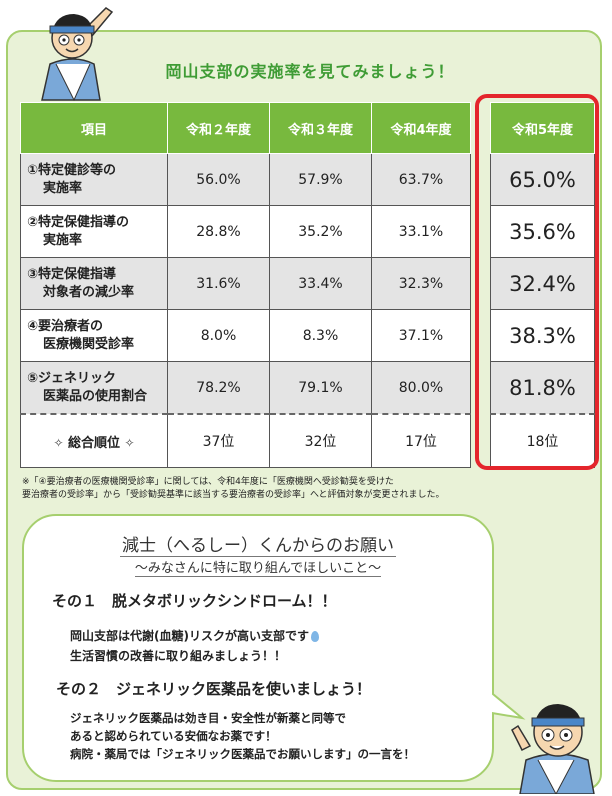 This screenshot has height=796, width=612. I want to click on summary-label: 総合順位, so click(93, 443).